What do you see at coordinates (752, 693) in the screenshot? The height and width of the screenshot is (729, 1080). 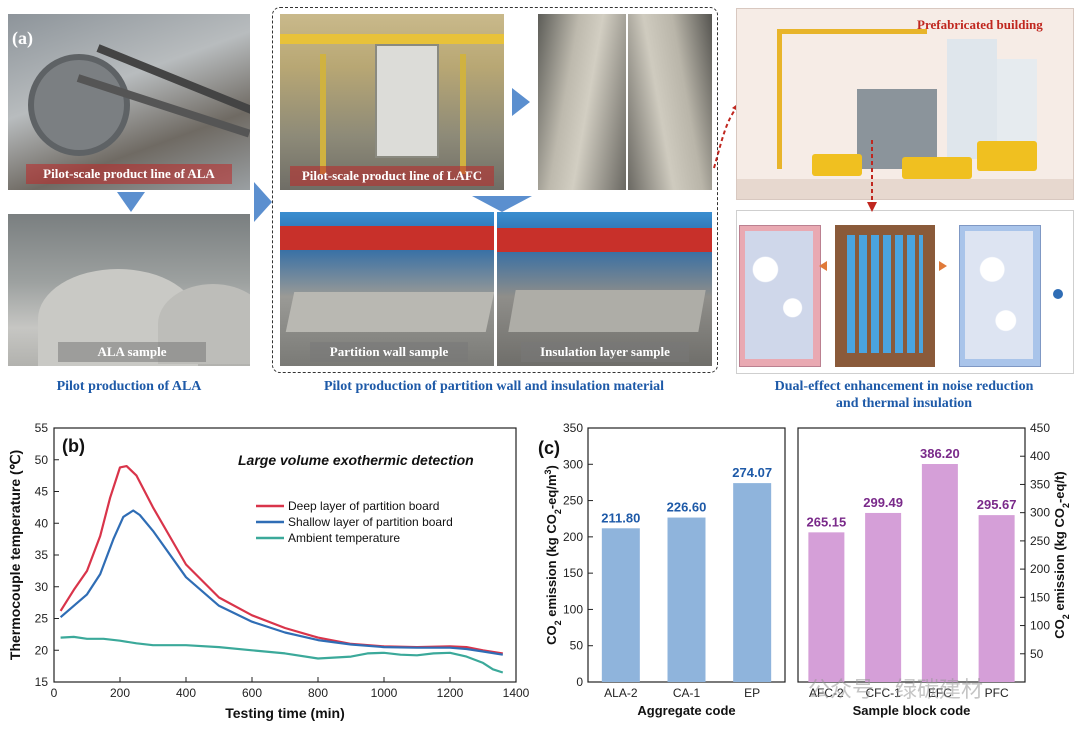 I see `x-tick-label-left: EP` at bounding box center [752, 693].